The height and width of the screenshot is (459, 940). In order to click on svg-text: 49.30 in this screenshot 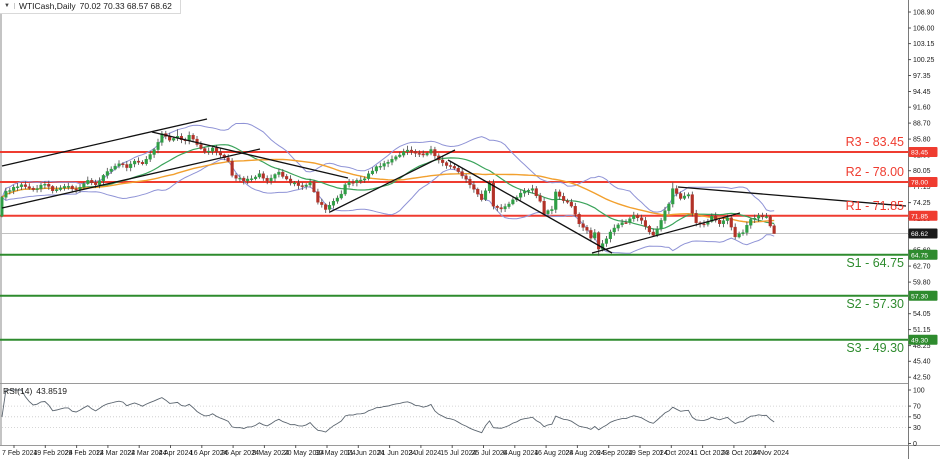, I will do `click(919, 340)`.